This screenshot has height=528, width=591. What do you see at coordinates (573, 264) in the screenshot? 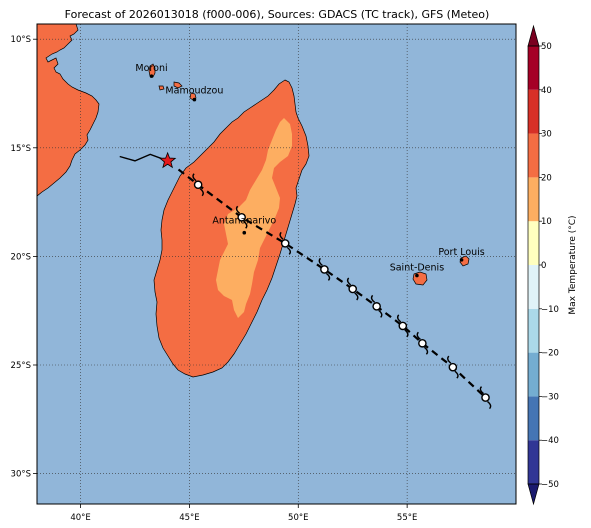
I see `colorbar-label: Max Temperature (°C)` at bounding box center [573, 264].